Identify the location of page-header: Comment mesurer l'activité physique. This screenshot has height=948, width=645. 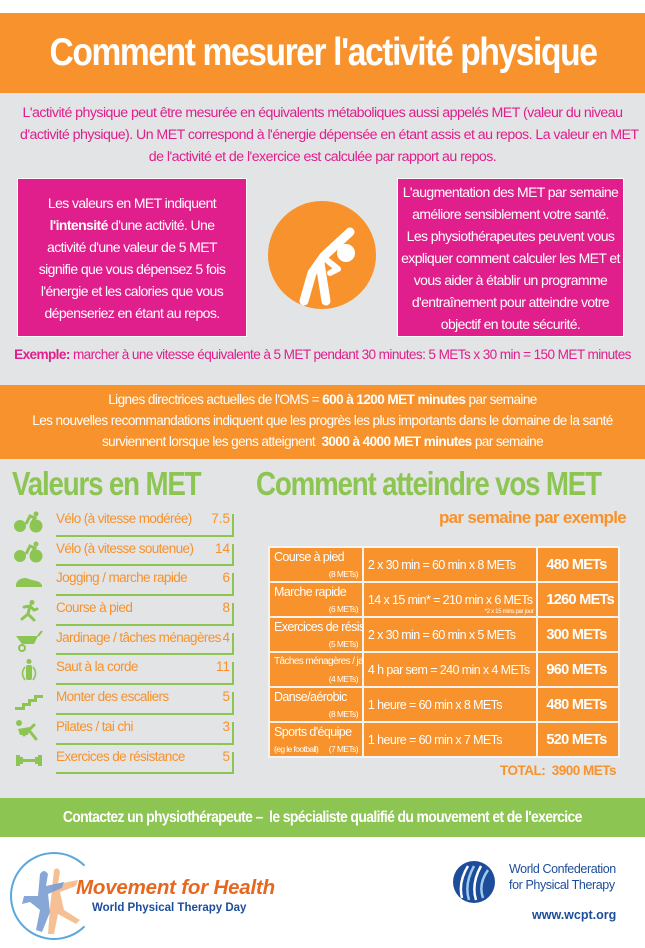
(322, 53).